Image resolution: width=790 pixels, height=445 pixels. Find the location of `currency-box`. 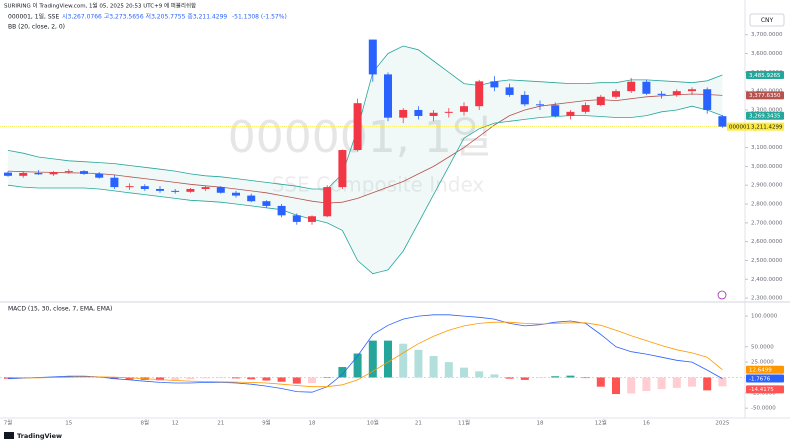

currency-box is located at coordinates (767, 20).